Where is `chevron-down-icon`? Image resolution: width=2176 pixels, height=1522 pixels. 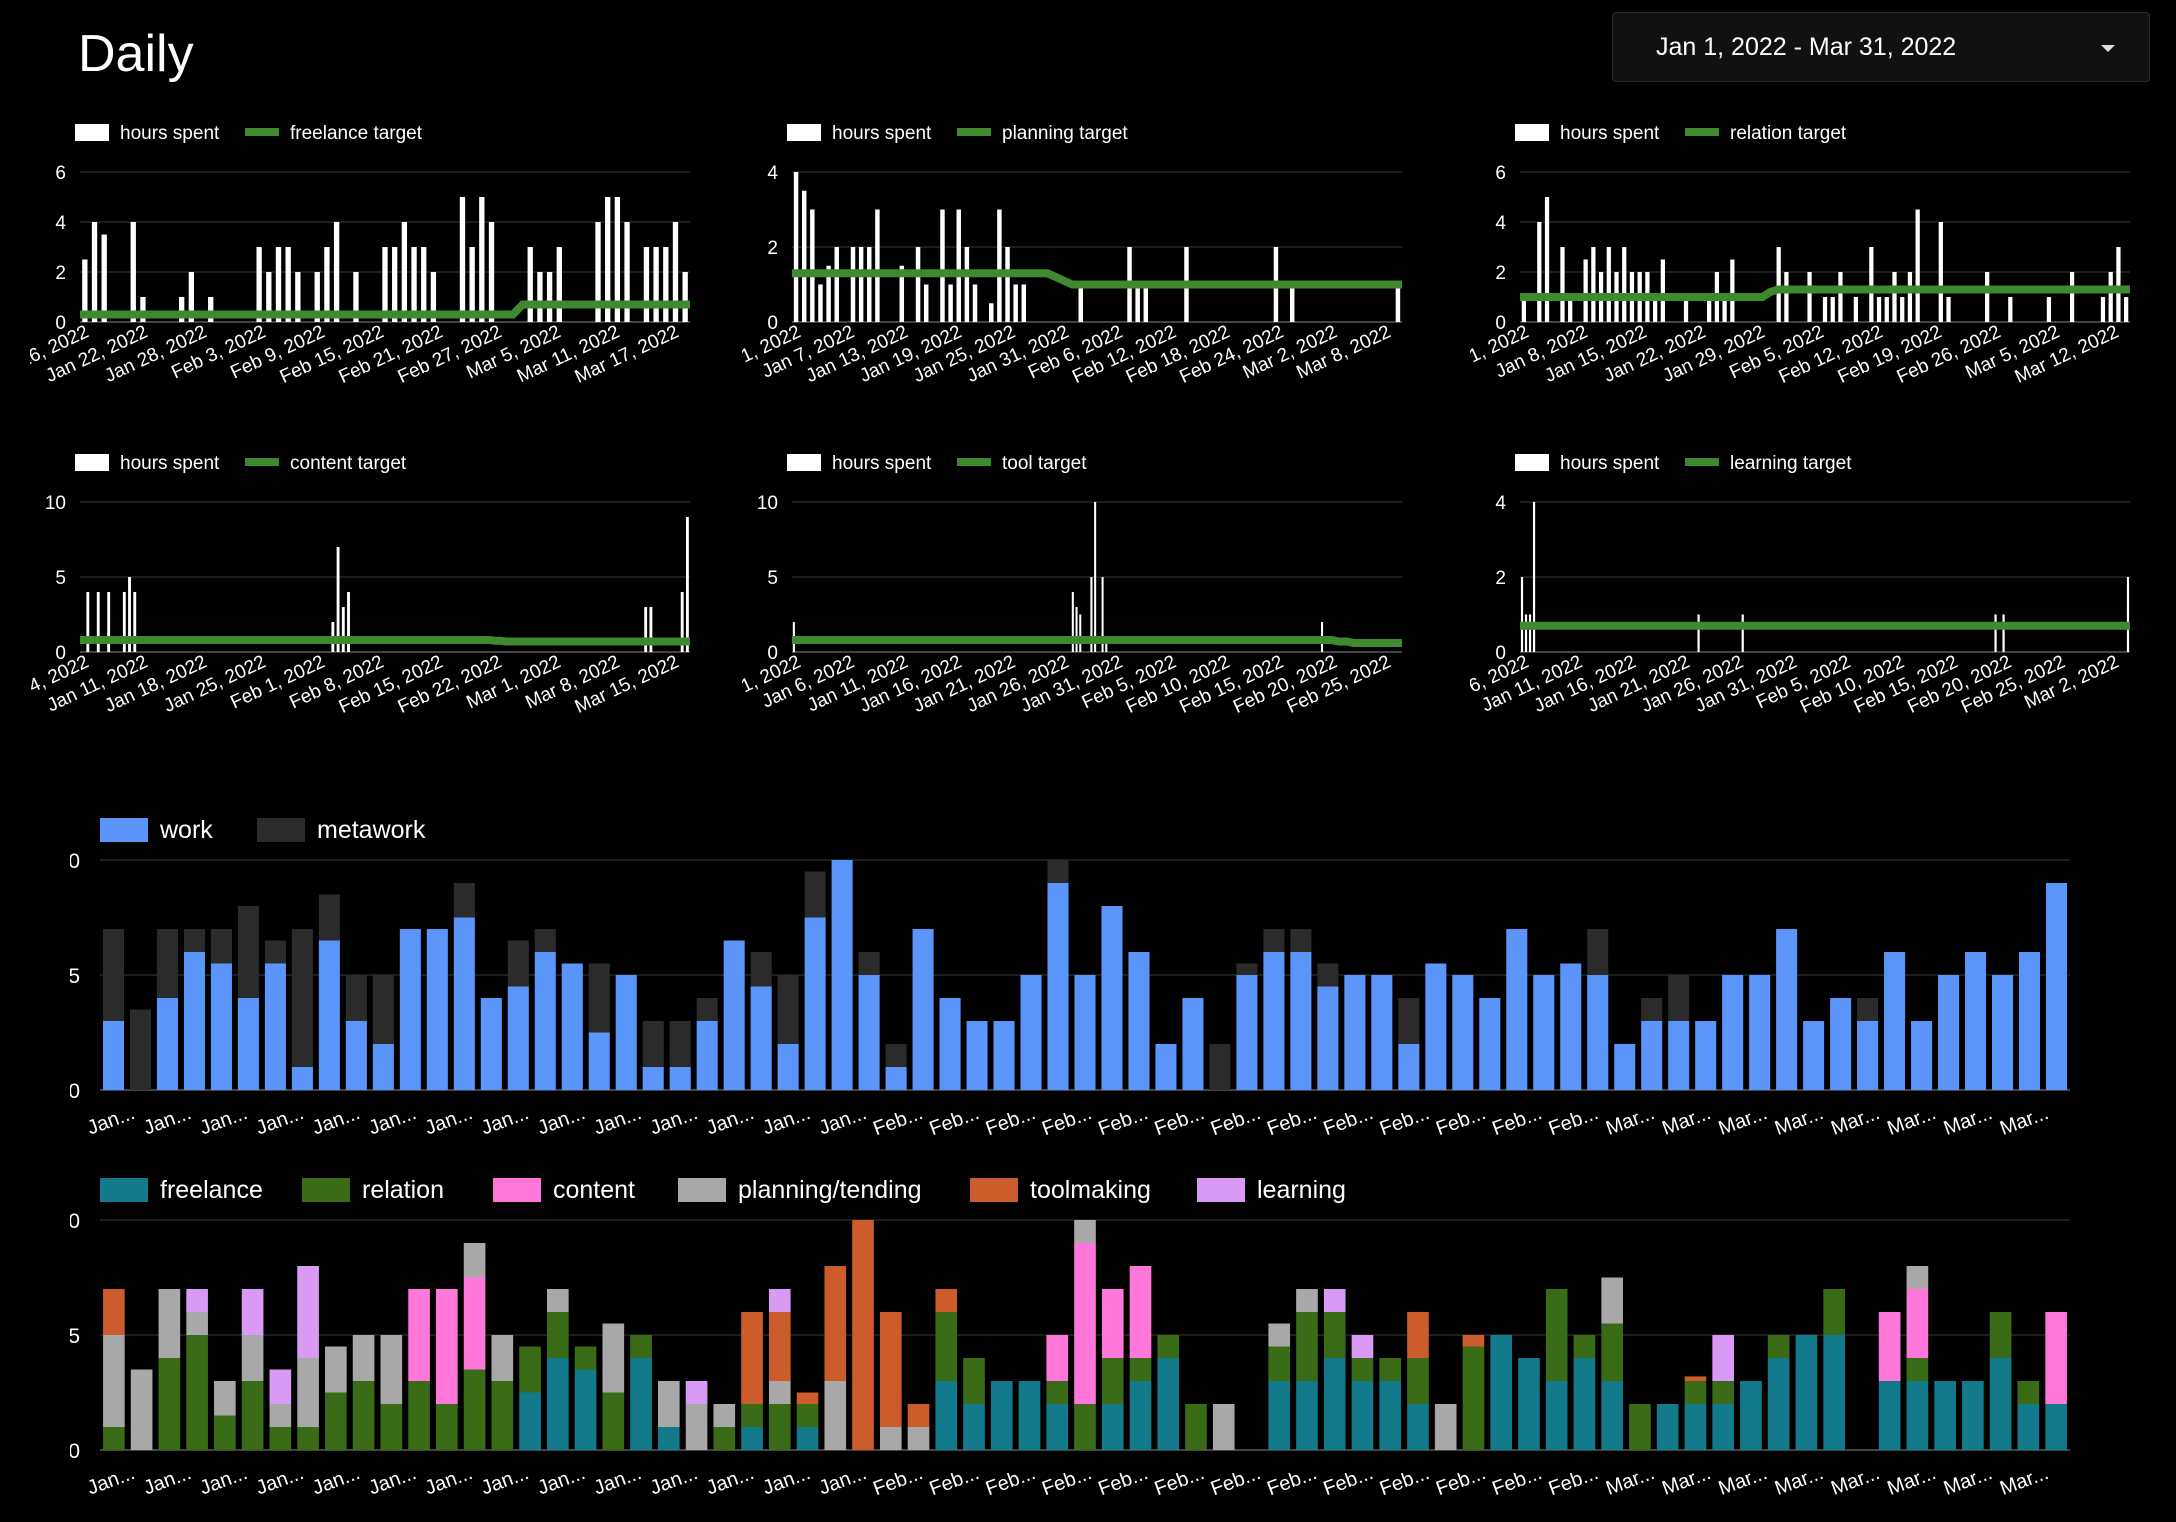
chevron-down-icon is located at coordinates (2108, 48).